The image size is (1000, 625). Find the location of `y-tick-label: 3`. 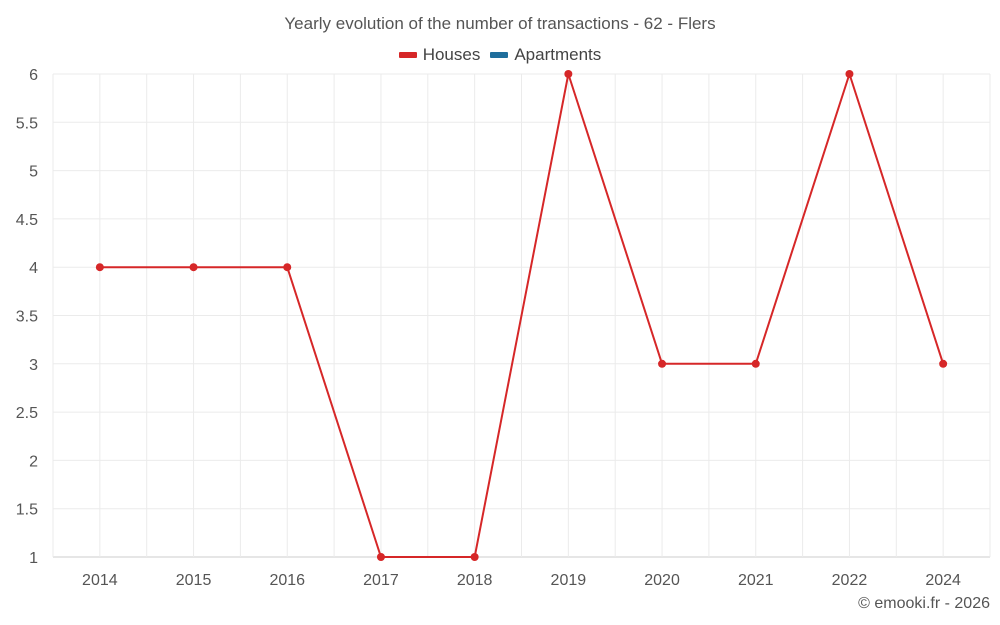

y-tick-label: 3 is located at coordinates (33, 365).